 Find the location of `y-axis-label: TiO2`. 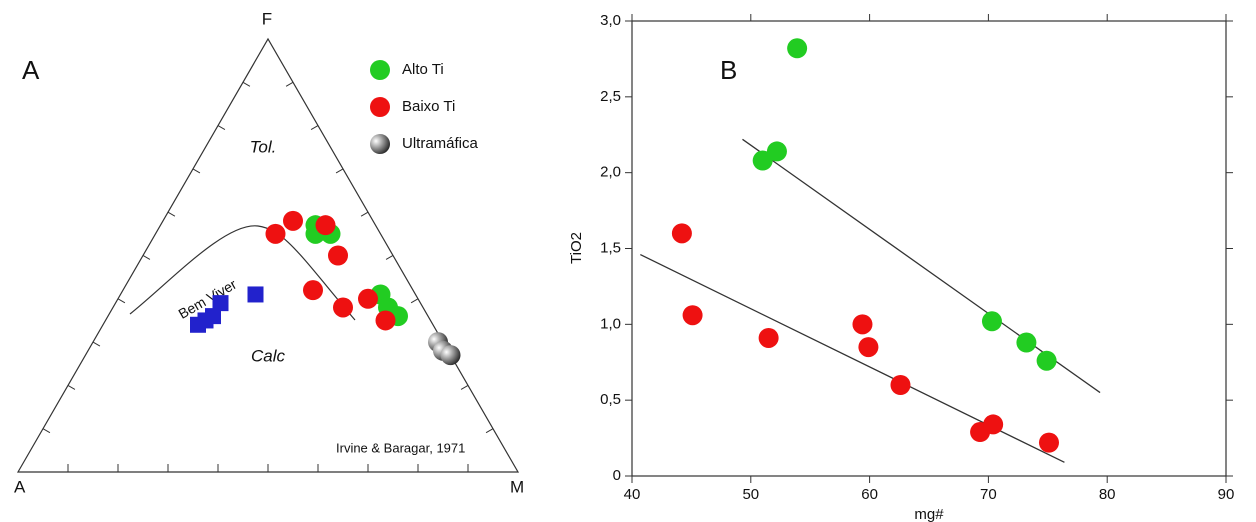

y-axis-label: TiO2 is located at coordinates (576, 248).